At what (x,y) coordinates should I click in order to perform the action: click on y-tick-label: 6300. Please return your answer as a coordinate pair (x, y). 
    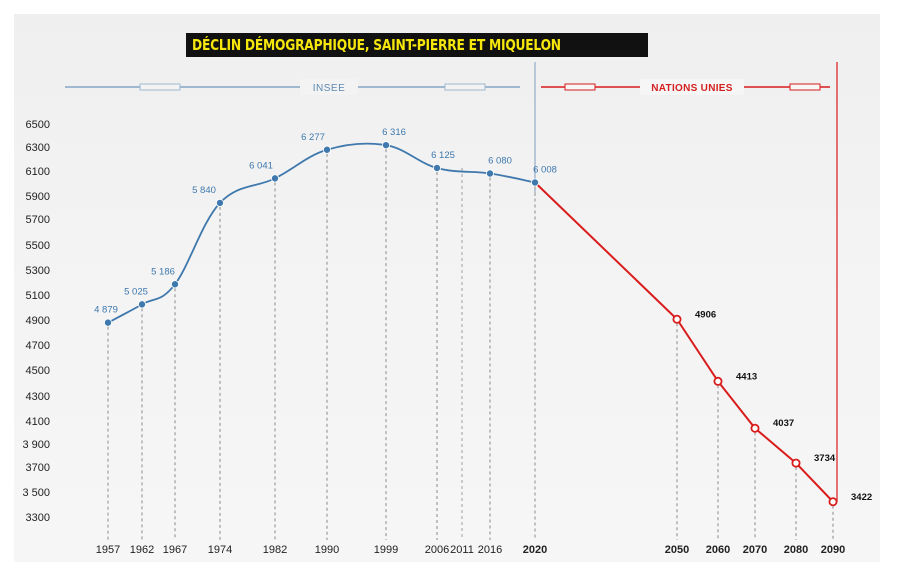
    Looking at the image, I should click on (38, 148).